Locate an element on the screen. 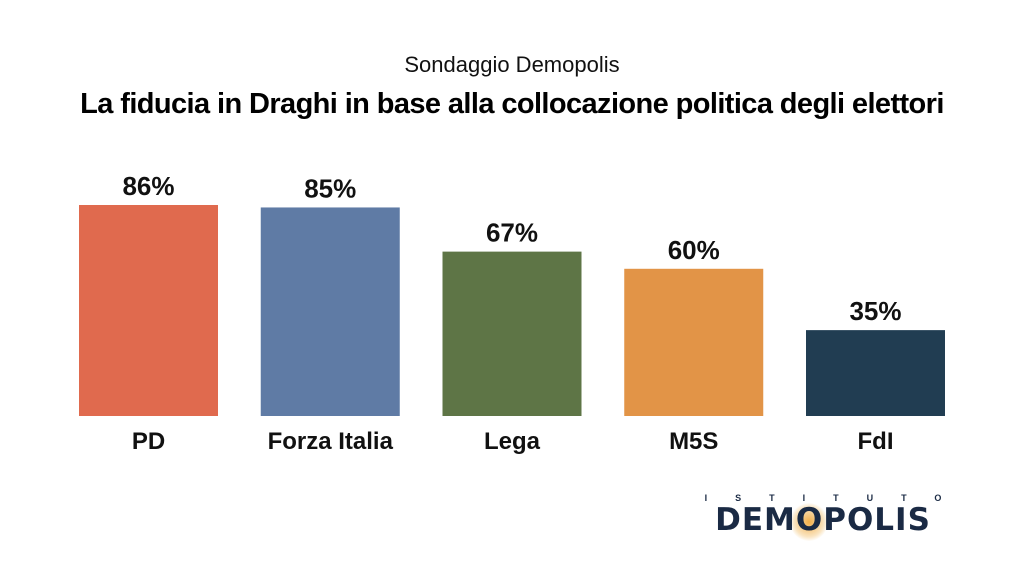 This screenshot has height=576, width=1024. category-label: FdI is located at coordinates (876, 441).